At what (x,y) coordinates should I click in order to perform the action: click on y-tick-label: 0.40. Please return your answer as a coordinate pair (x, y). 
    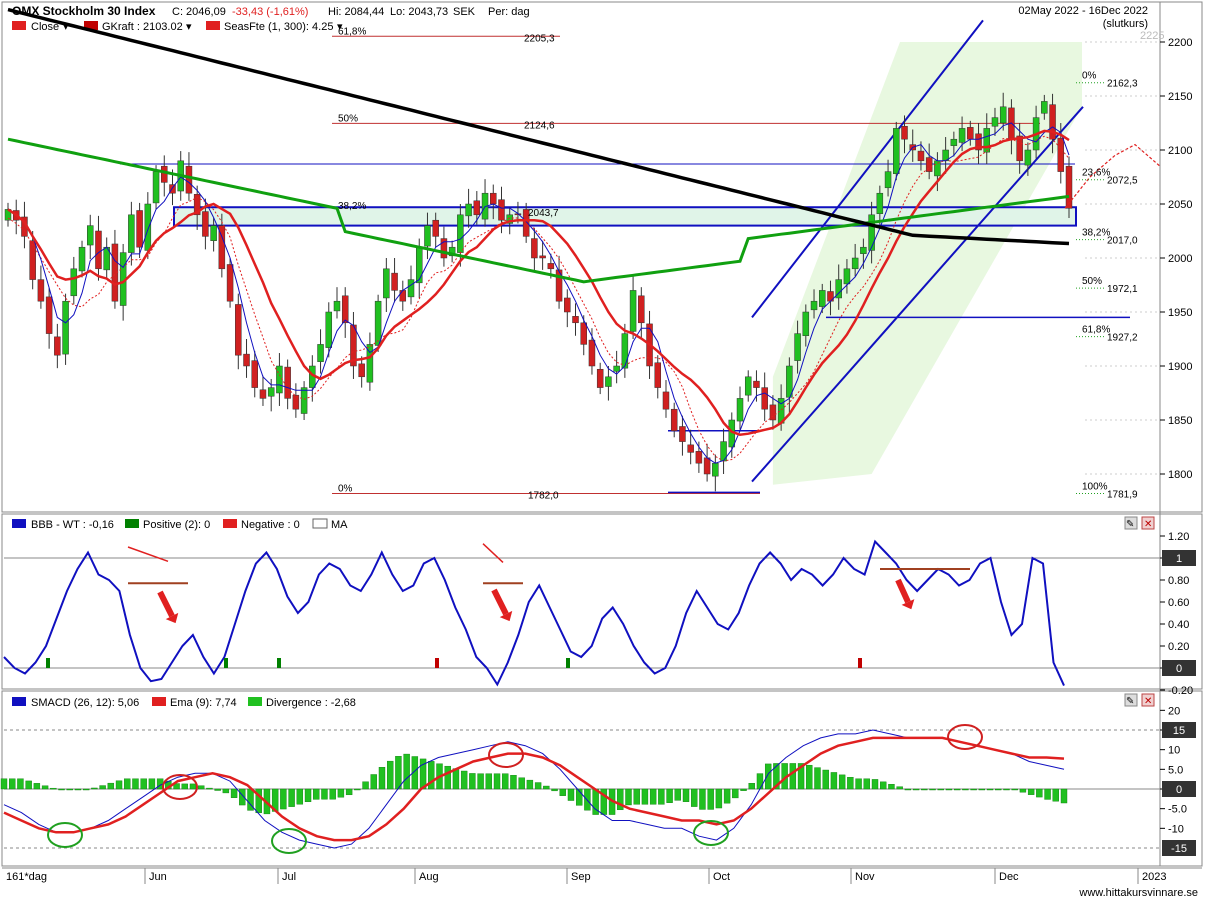
    Looking at the image, I should click on (1178, 625).